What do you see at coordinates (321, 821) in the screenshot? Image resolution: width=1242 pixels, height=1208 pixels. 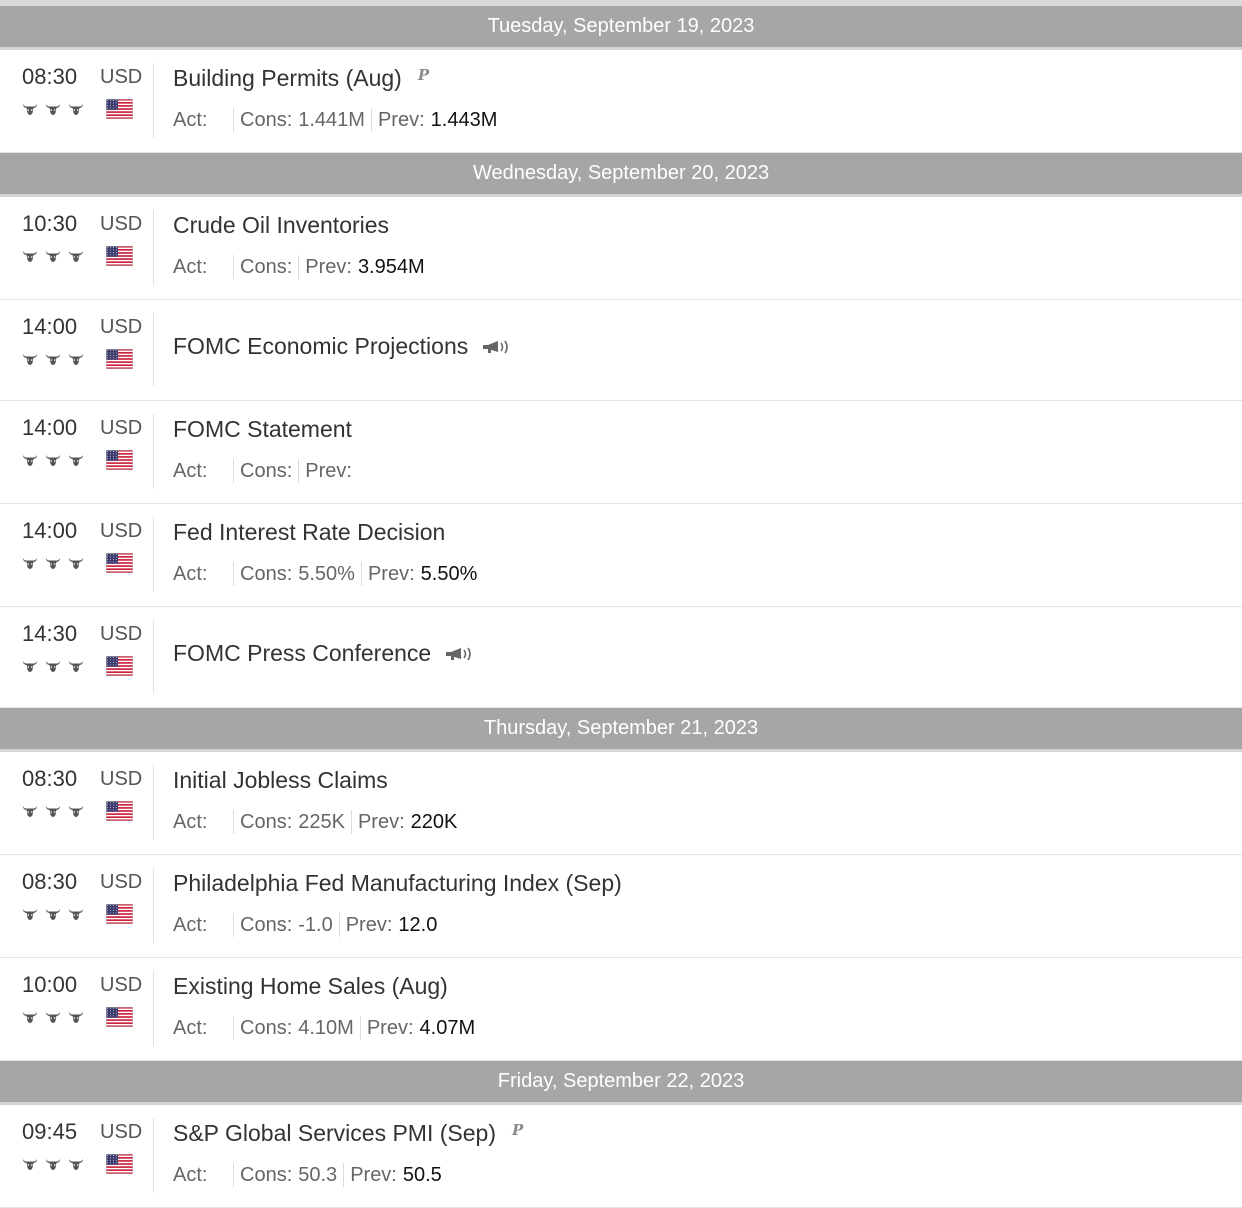 I see `consensus-value: 225K` at bounding box center [321, 821].